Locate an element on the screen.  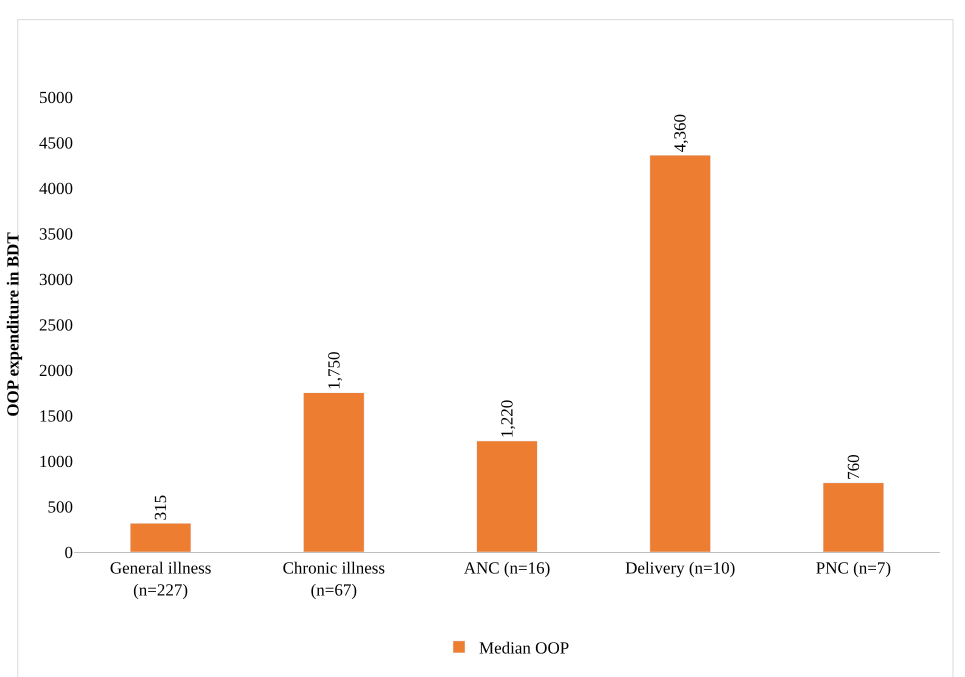
y-tick-label: 3500 is located at coordinates (56, 234).